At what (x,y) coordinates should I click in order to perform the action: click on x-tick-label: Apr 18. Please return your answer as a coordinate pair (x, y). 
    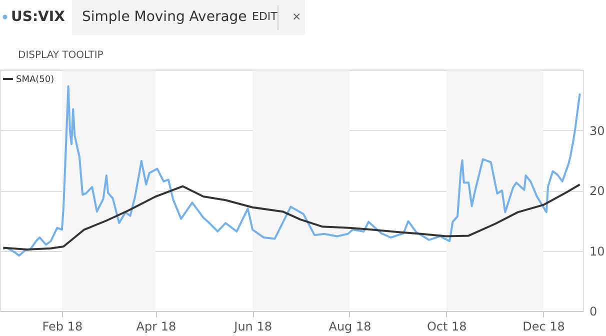
    Looking at the image, I should click on (156, 327).